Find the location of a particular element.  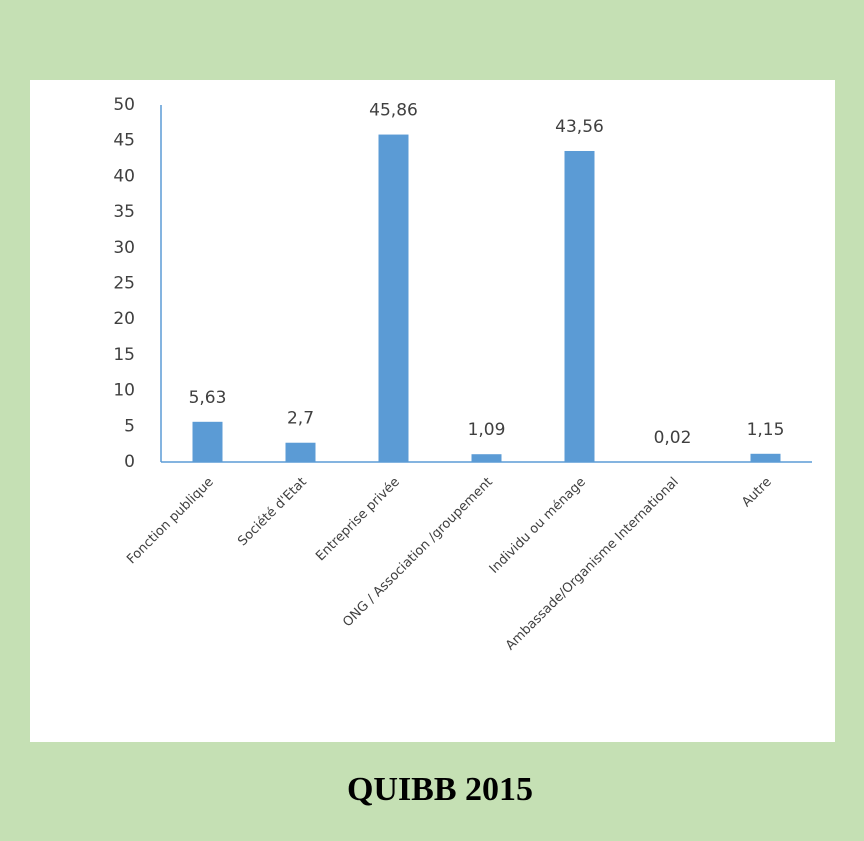

y-tick-label: 20 is located at coordinates (124, 319).